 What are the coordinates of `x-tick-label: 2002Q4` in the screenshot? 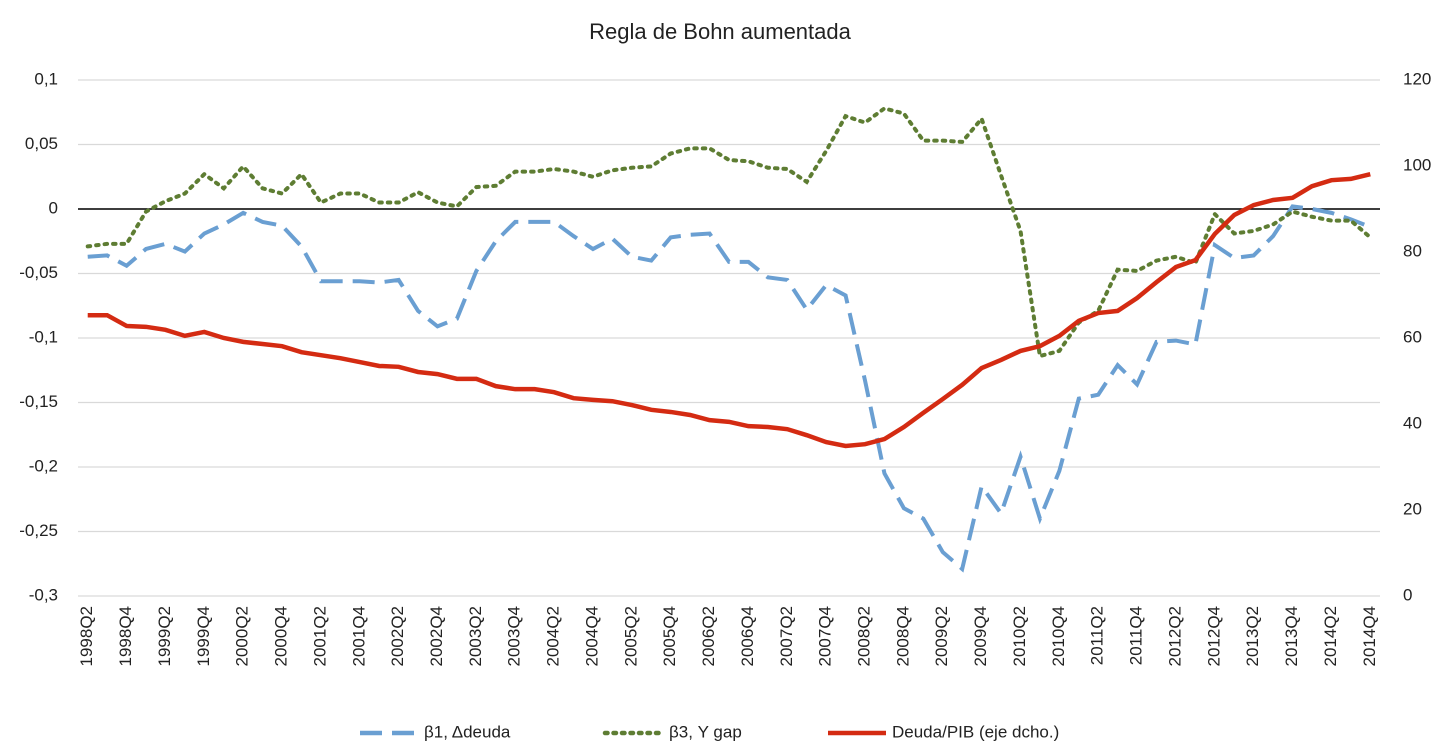 It's located at (436, 636).